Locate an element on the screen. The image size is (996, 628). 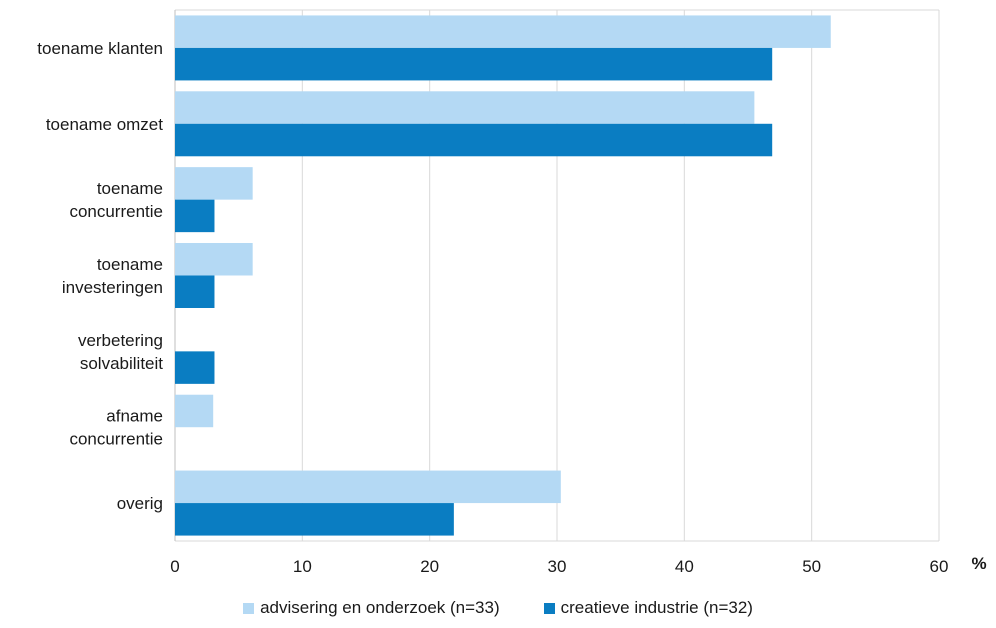
x-tick-label: 0 is located at coordinates (174, 566).